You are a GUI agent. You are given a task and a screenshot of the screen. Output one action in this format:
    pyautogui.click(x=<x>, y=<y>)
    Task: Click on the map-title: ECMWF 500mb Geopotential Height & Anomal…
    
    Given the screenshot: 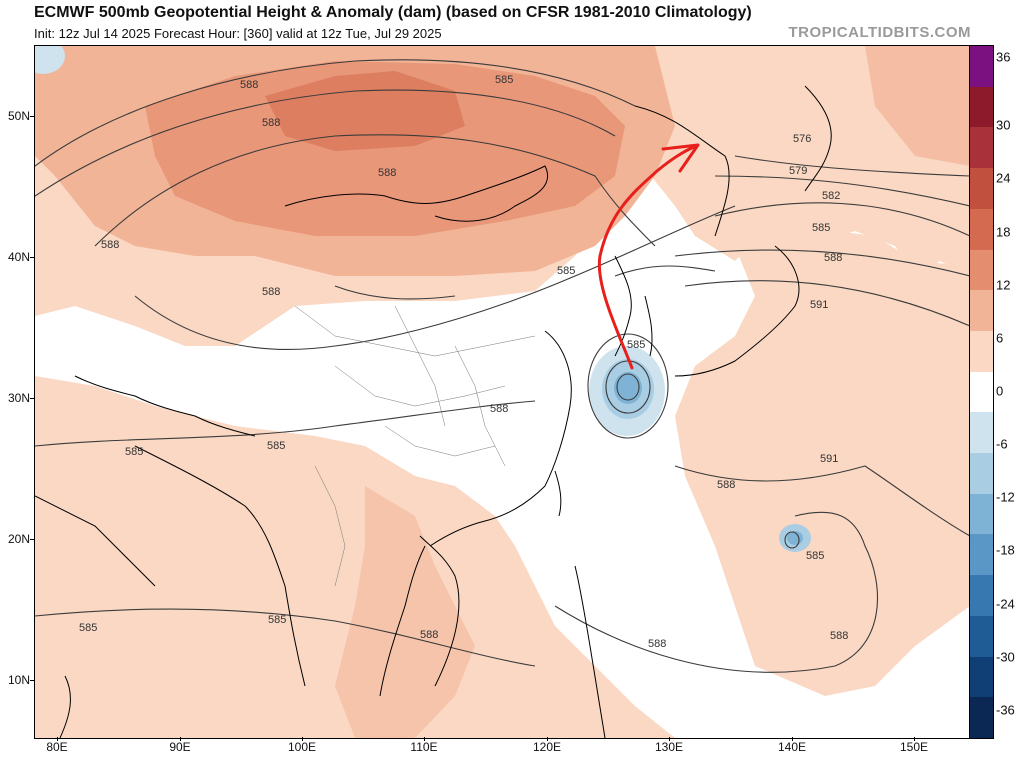 What is the action you would take?
    pyautogui.click(x=393, y=12)
    